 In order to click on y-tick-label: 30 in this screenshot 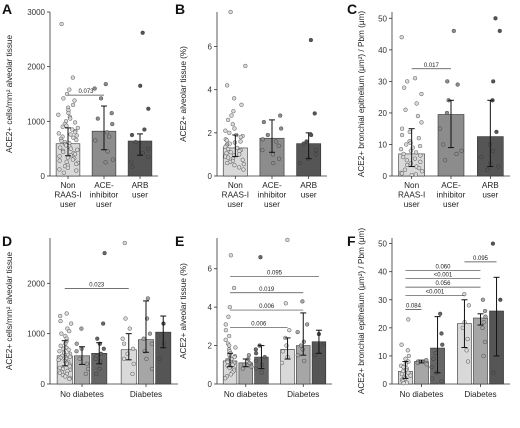, I will do `click(382, 81)`.